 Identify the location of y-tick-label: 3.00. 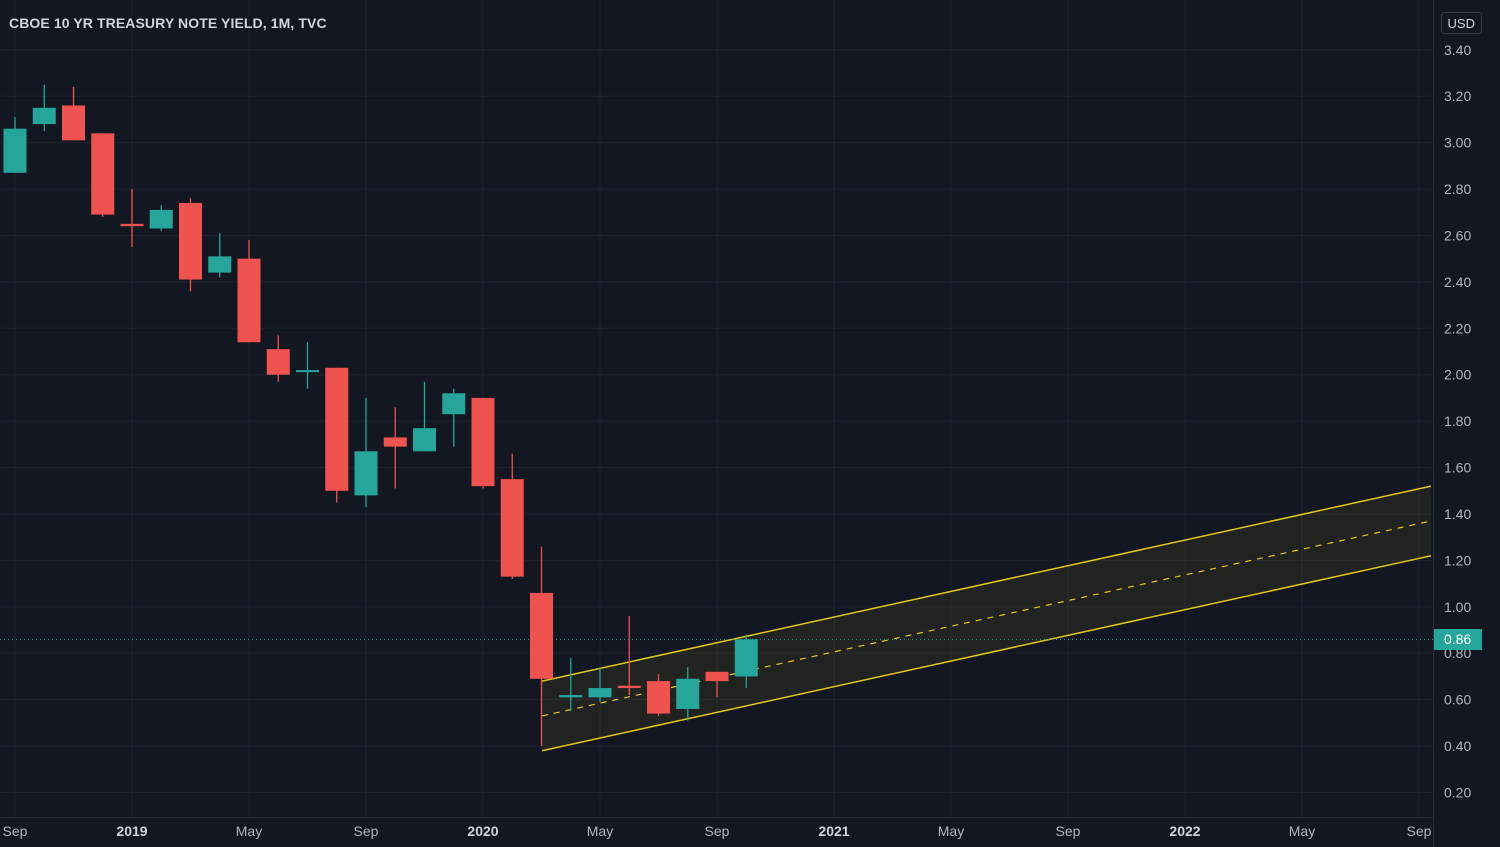
(1457, 143).